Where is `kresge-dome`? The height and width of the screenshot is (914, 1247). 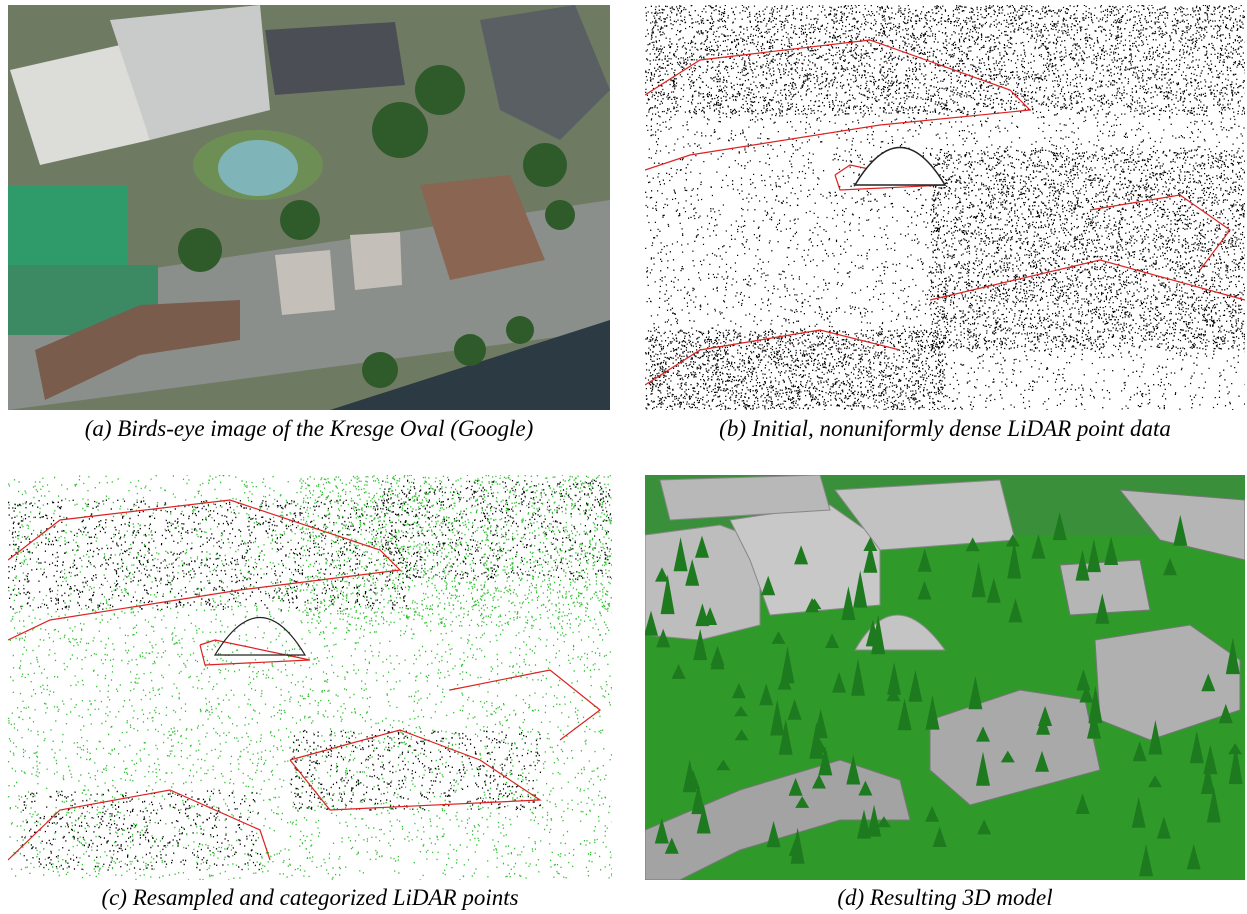 kresge-dome is located at coordinates (258, 168).